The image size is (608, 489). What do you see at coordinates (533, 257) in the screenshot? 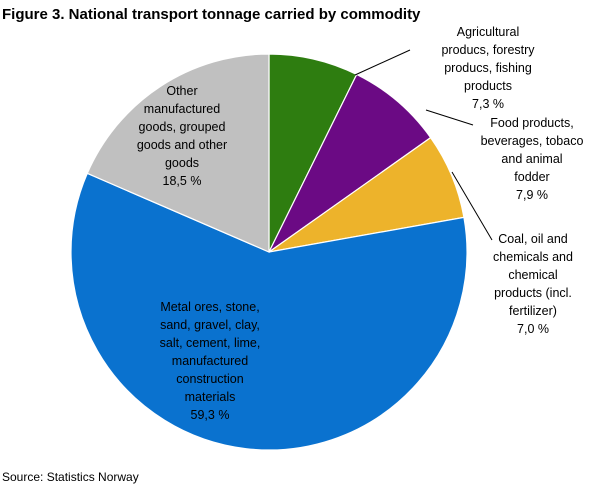
I see `slice-label-line: chemicals and` at bounding box center [533, 257].